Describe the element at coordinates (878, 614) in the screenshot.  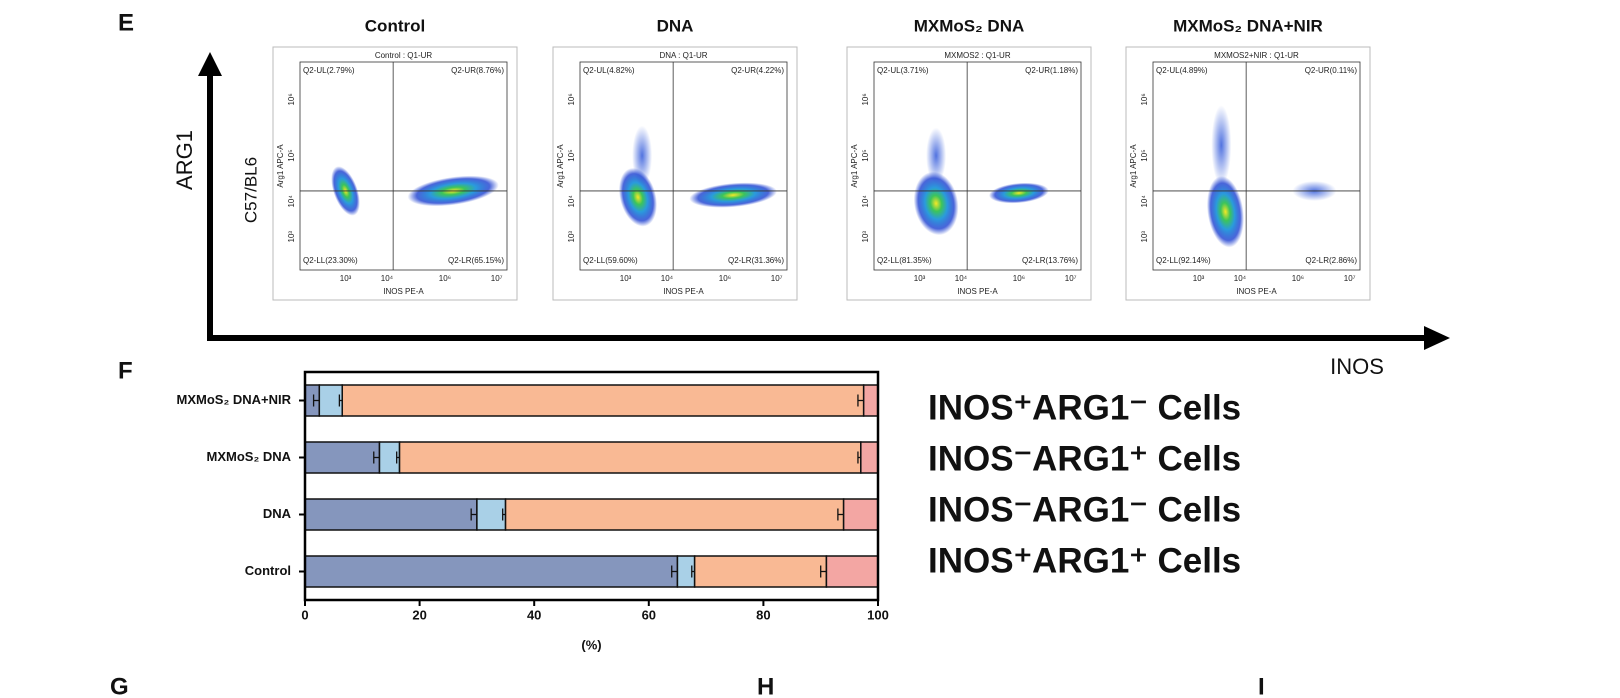
I see `x-tick-label: 100` at that location.